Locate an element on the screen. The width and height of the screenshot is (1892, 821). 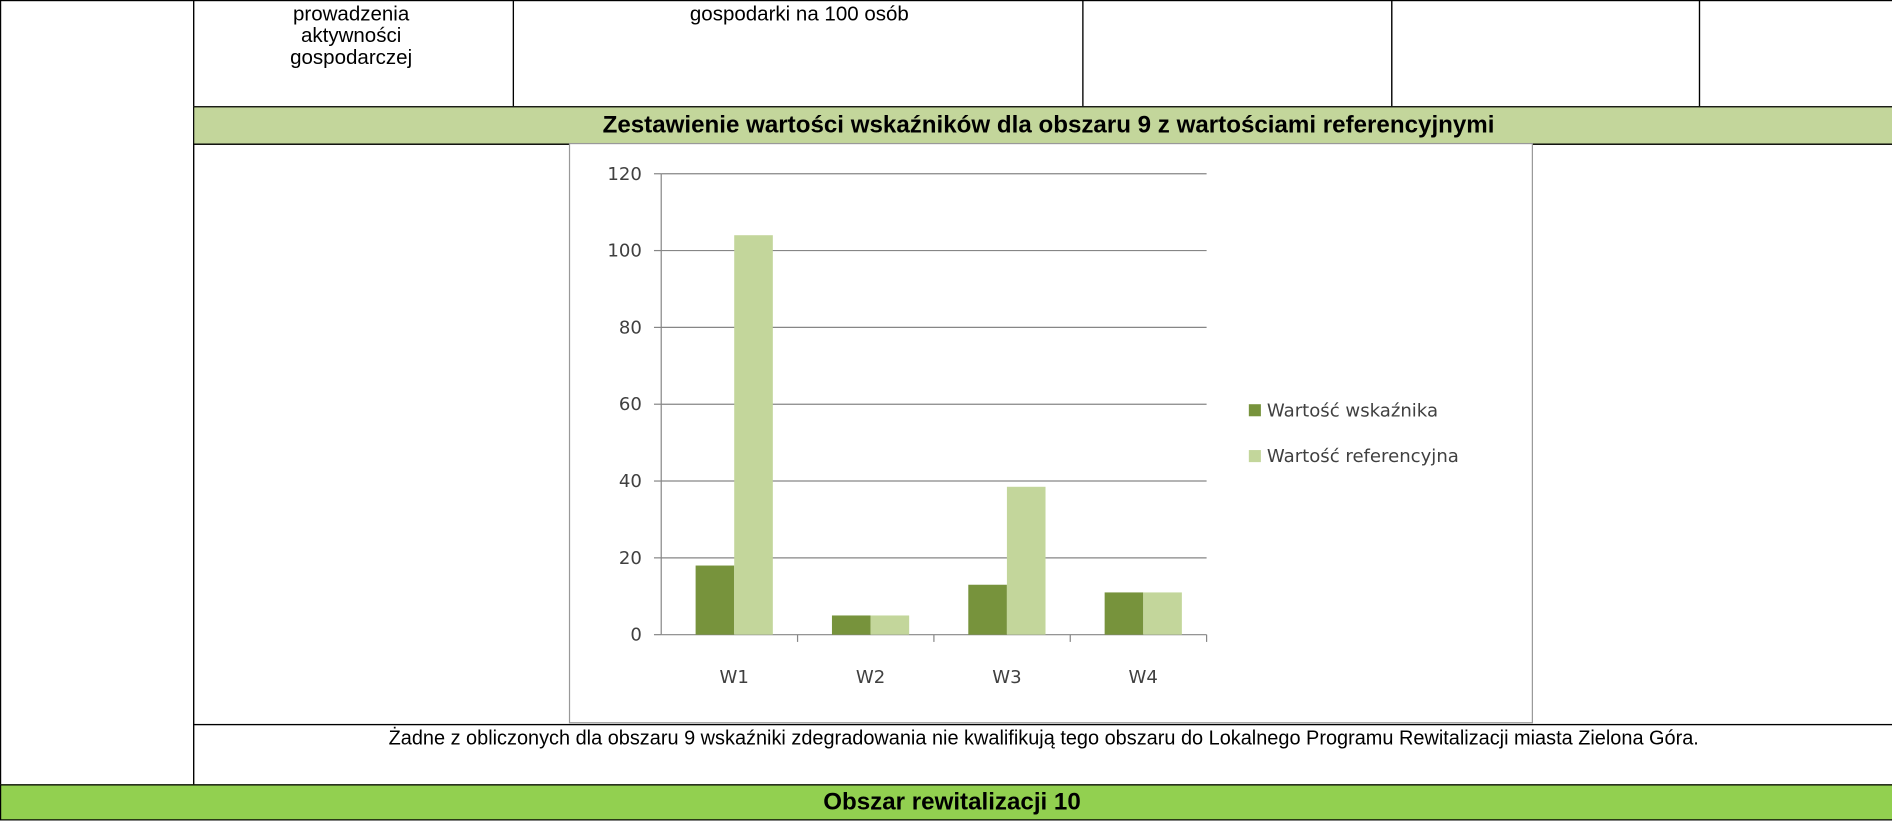
y-tick-label: 0 is located at coordinates (636, 635).